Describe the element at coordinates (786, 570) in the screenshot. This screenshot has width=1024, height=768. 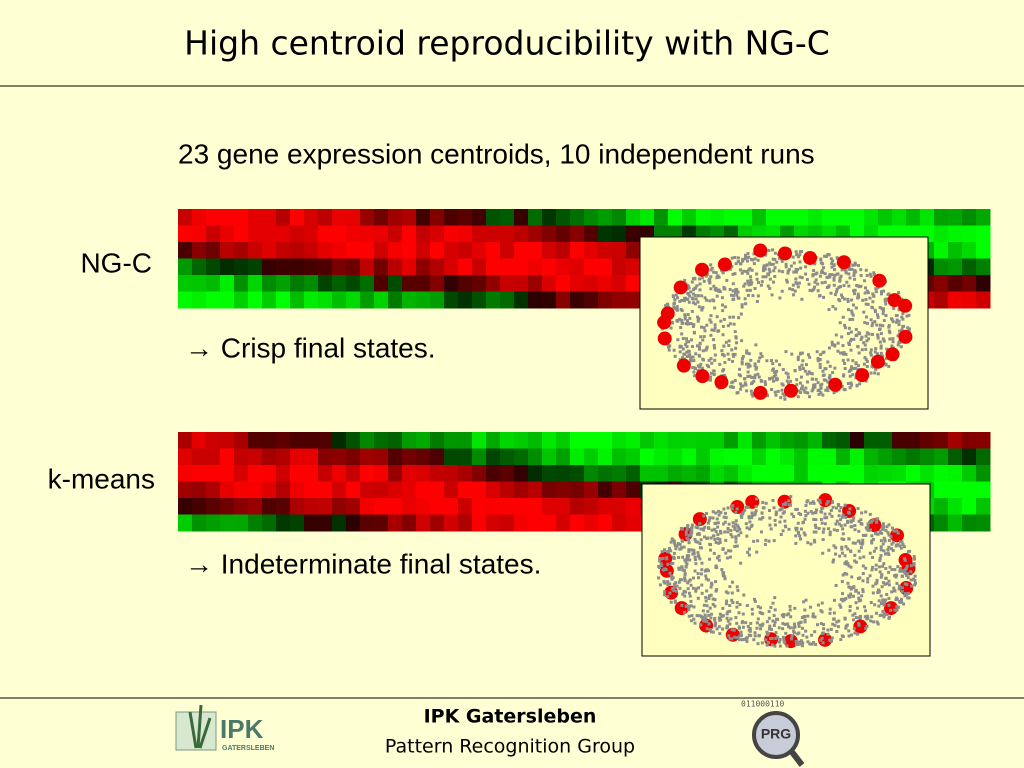
I see `plot-frame` at that location.